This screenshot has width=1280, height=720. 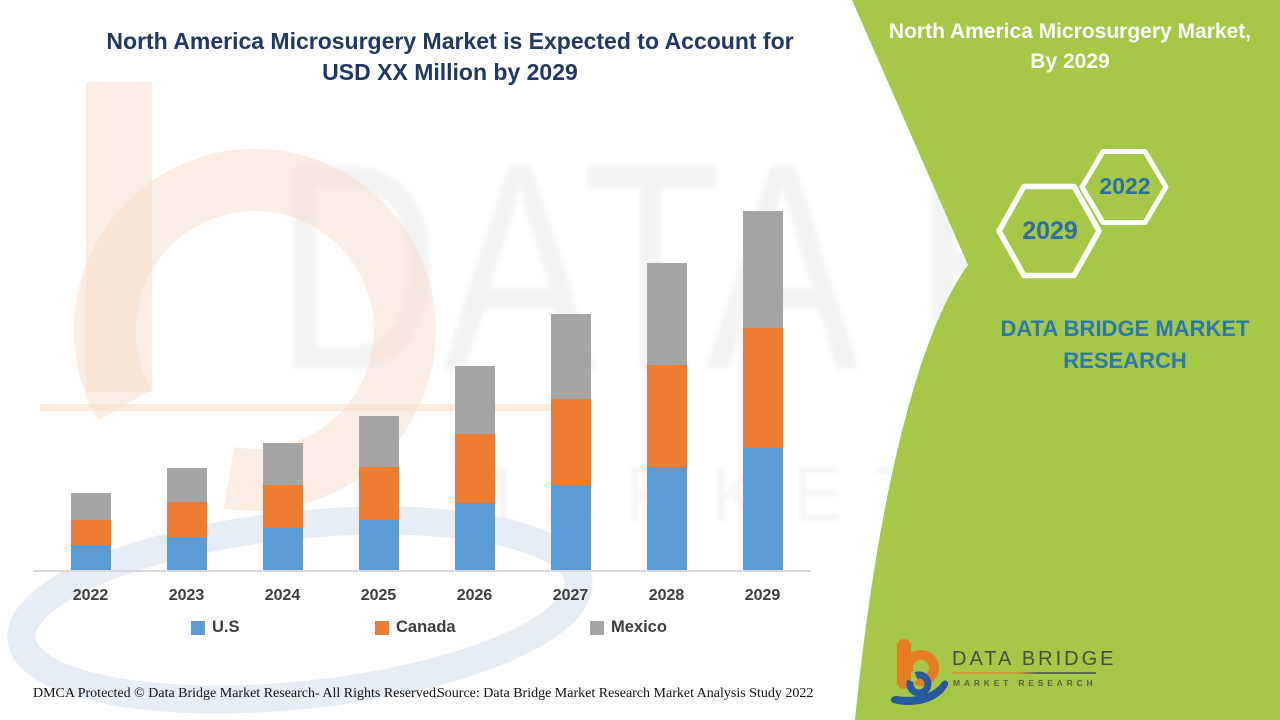 What do you see at coordinates (474, 595) in the screenshot?
I see `x-axis-label-2026: 2026` at bounding box center [474, 595].